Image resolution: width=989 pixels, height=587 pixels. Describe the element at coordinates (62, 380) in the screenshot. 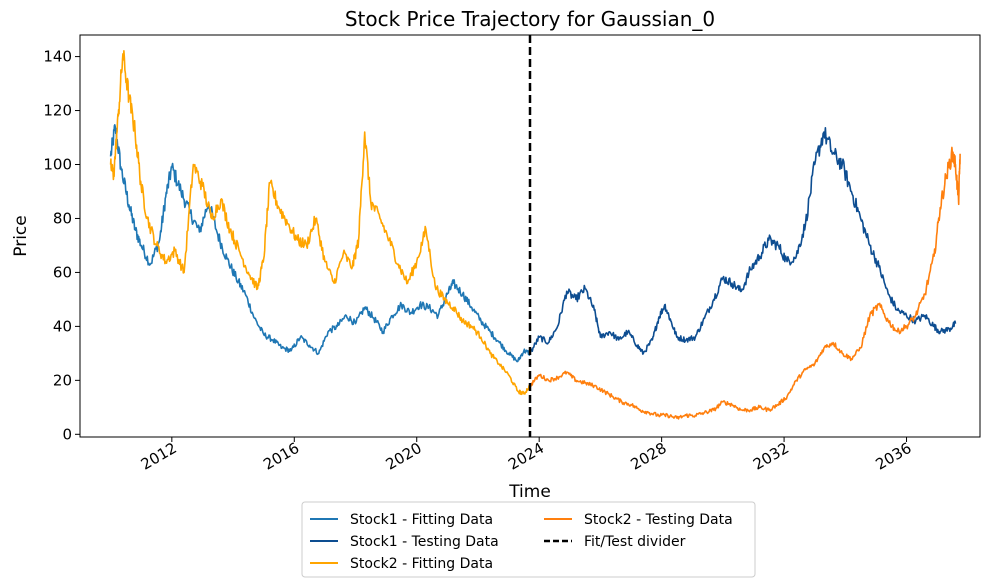

I see `y-tick-label: 20` at that location.